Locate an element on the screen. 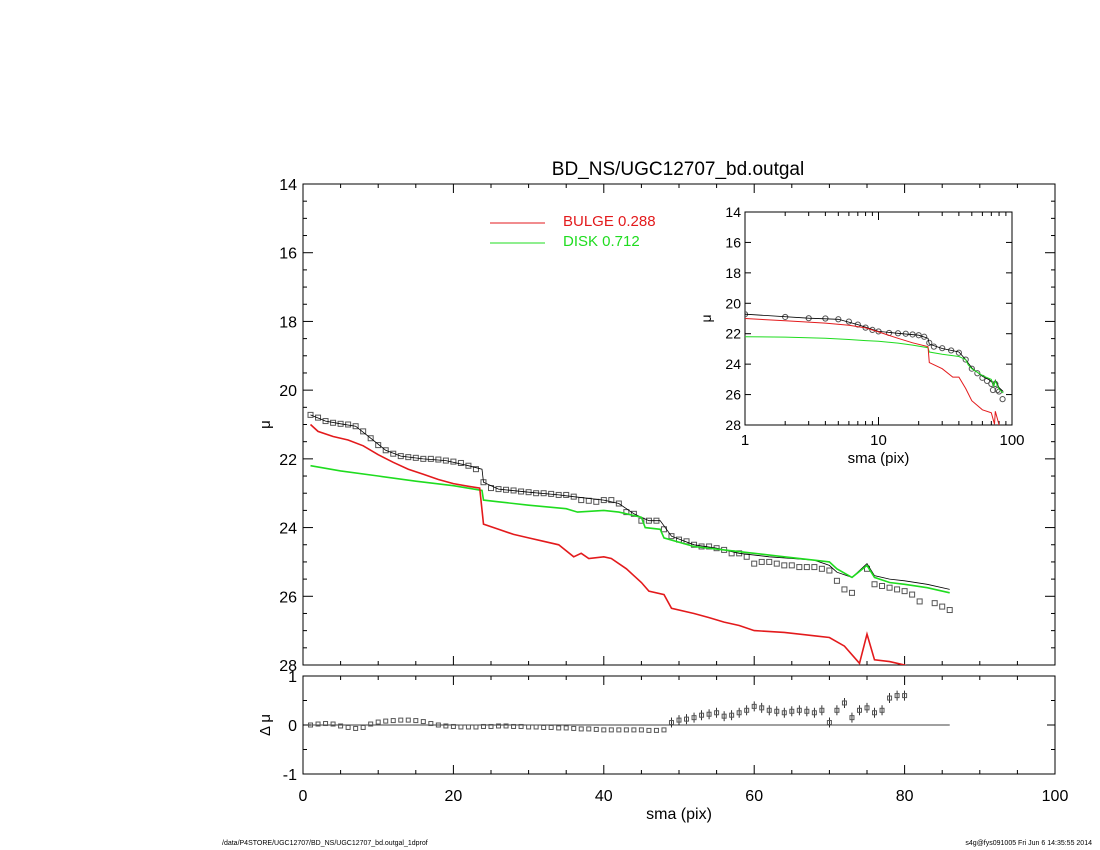  residual-ytick-label: 1 is located at coordinates (292, 677).